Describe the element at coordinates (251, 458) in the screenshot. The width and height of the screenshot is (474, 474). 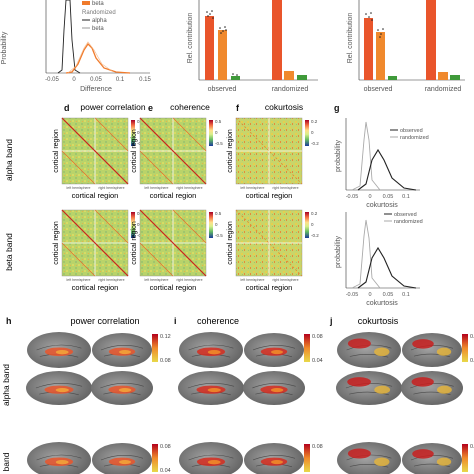
I see `brain-i-beta: 0.08` at that location.